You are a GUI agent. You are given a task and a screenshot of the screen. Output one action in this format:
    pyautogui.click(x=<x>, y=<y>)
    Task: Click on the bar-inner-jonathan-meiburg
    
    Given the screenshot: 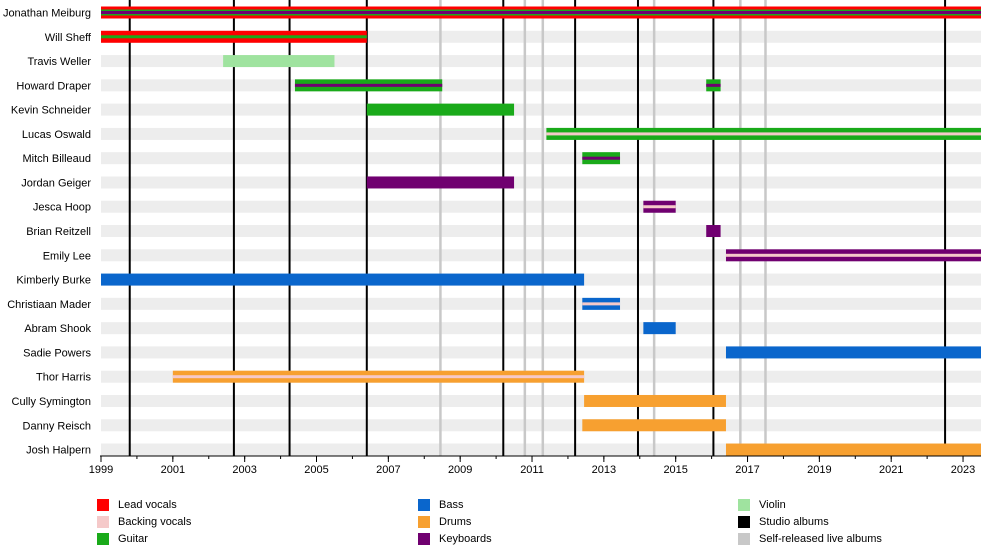 What is the action you would take?
    pyautogui.click(x=541, y=12)
    